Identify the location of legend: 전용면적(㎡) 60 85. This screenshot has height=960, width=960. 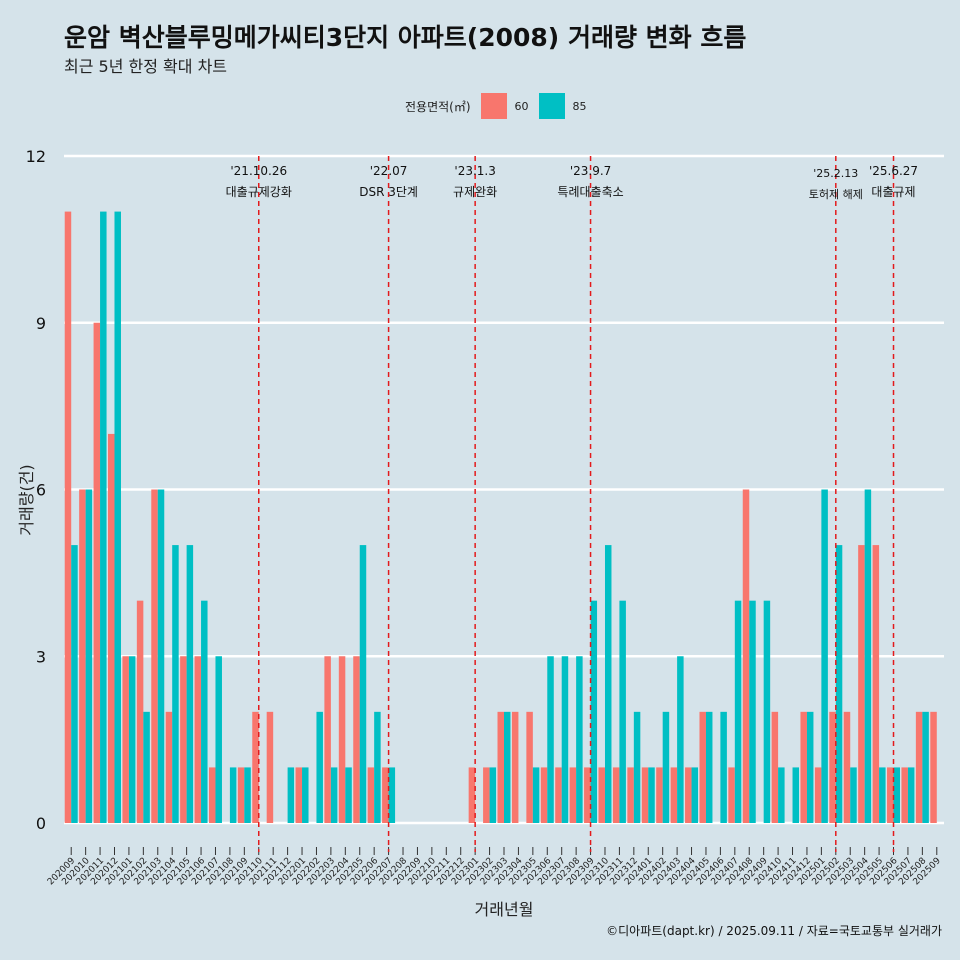
(501, 106).